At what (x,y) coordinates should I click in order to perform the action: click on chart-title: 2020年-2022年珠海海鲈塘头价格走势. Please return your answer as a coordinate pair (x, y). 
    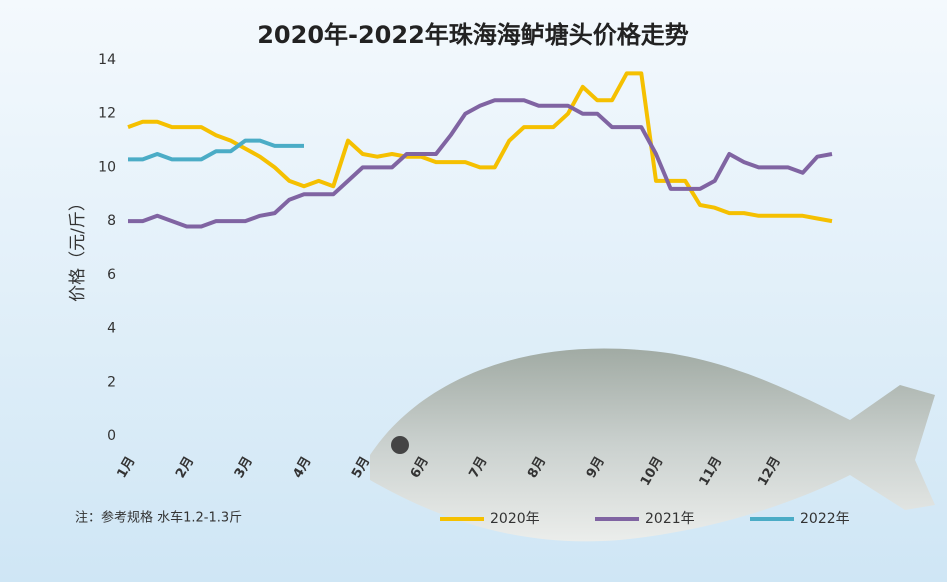
    Looking at the image, I should click on (473, 35).